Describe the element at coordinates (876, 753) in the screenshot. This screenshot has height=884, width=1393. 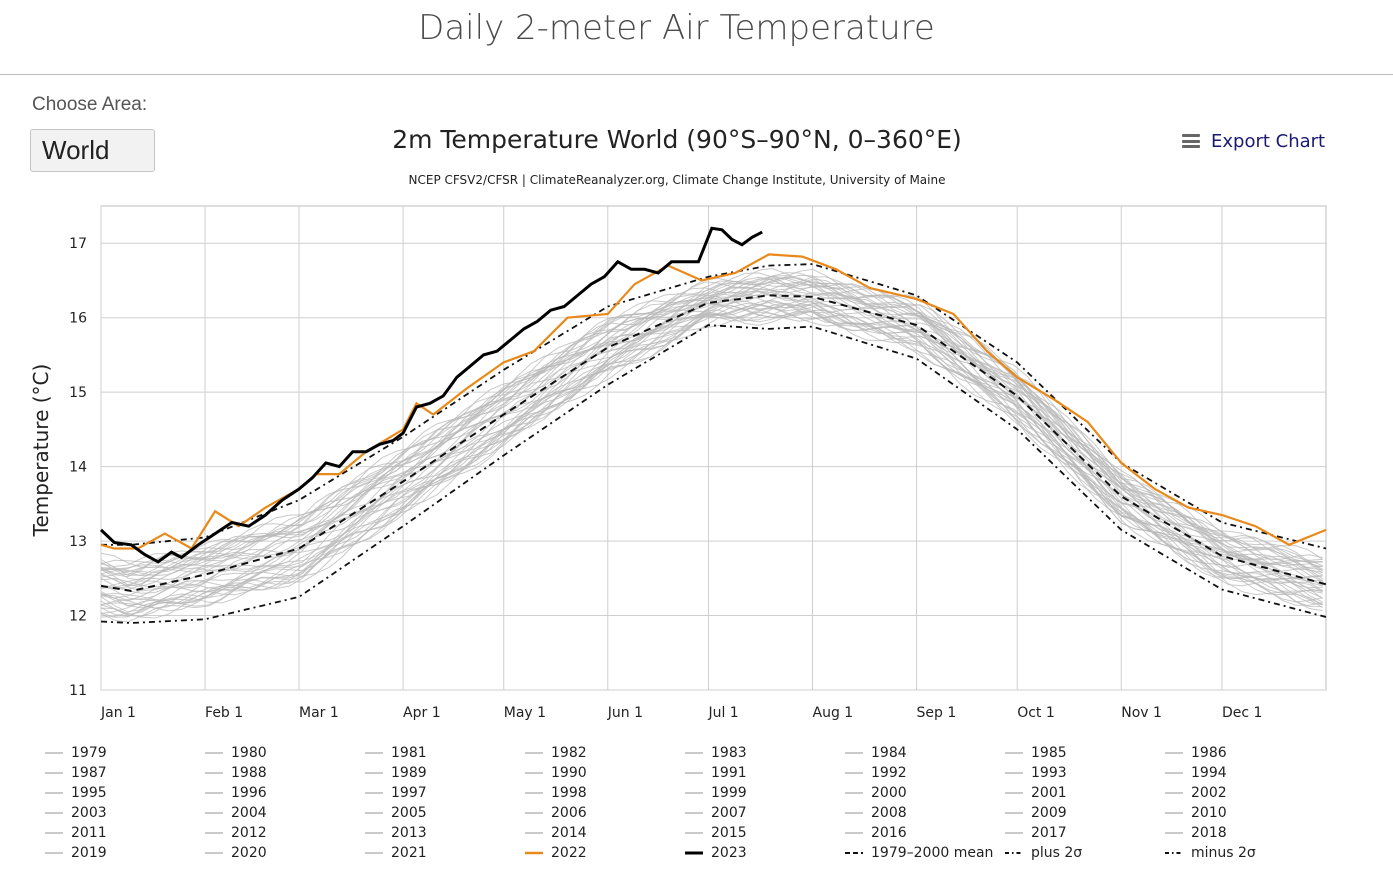
I see `legend-item-1984: 1984` at that location.